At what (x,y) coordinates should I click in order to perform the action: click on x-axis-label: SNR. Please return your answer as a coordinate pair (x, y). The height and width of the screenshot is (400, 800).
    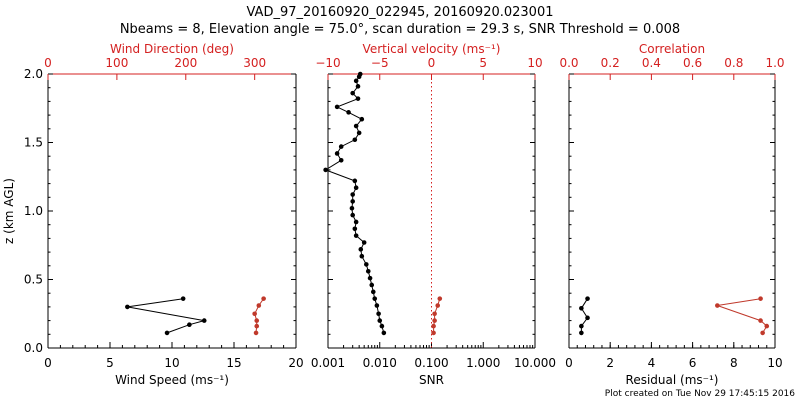
    Looking at the image, I should click on (431, 380).